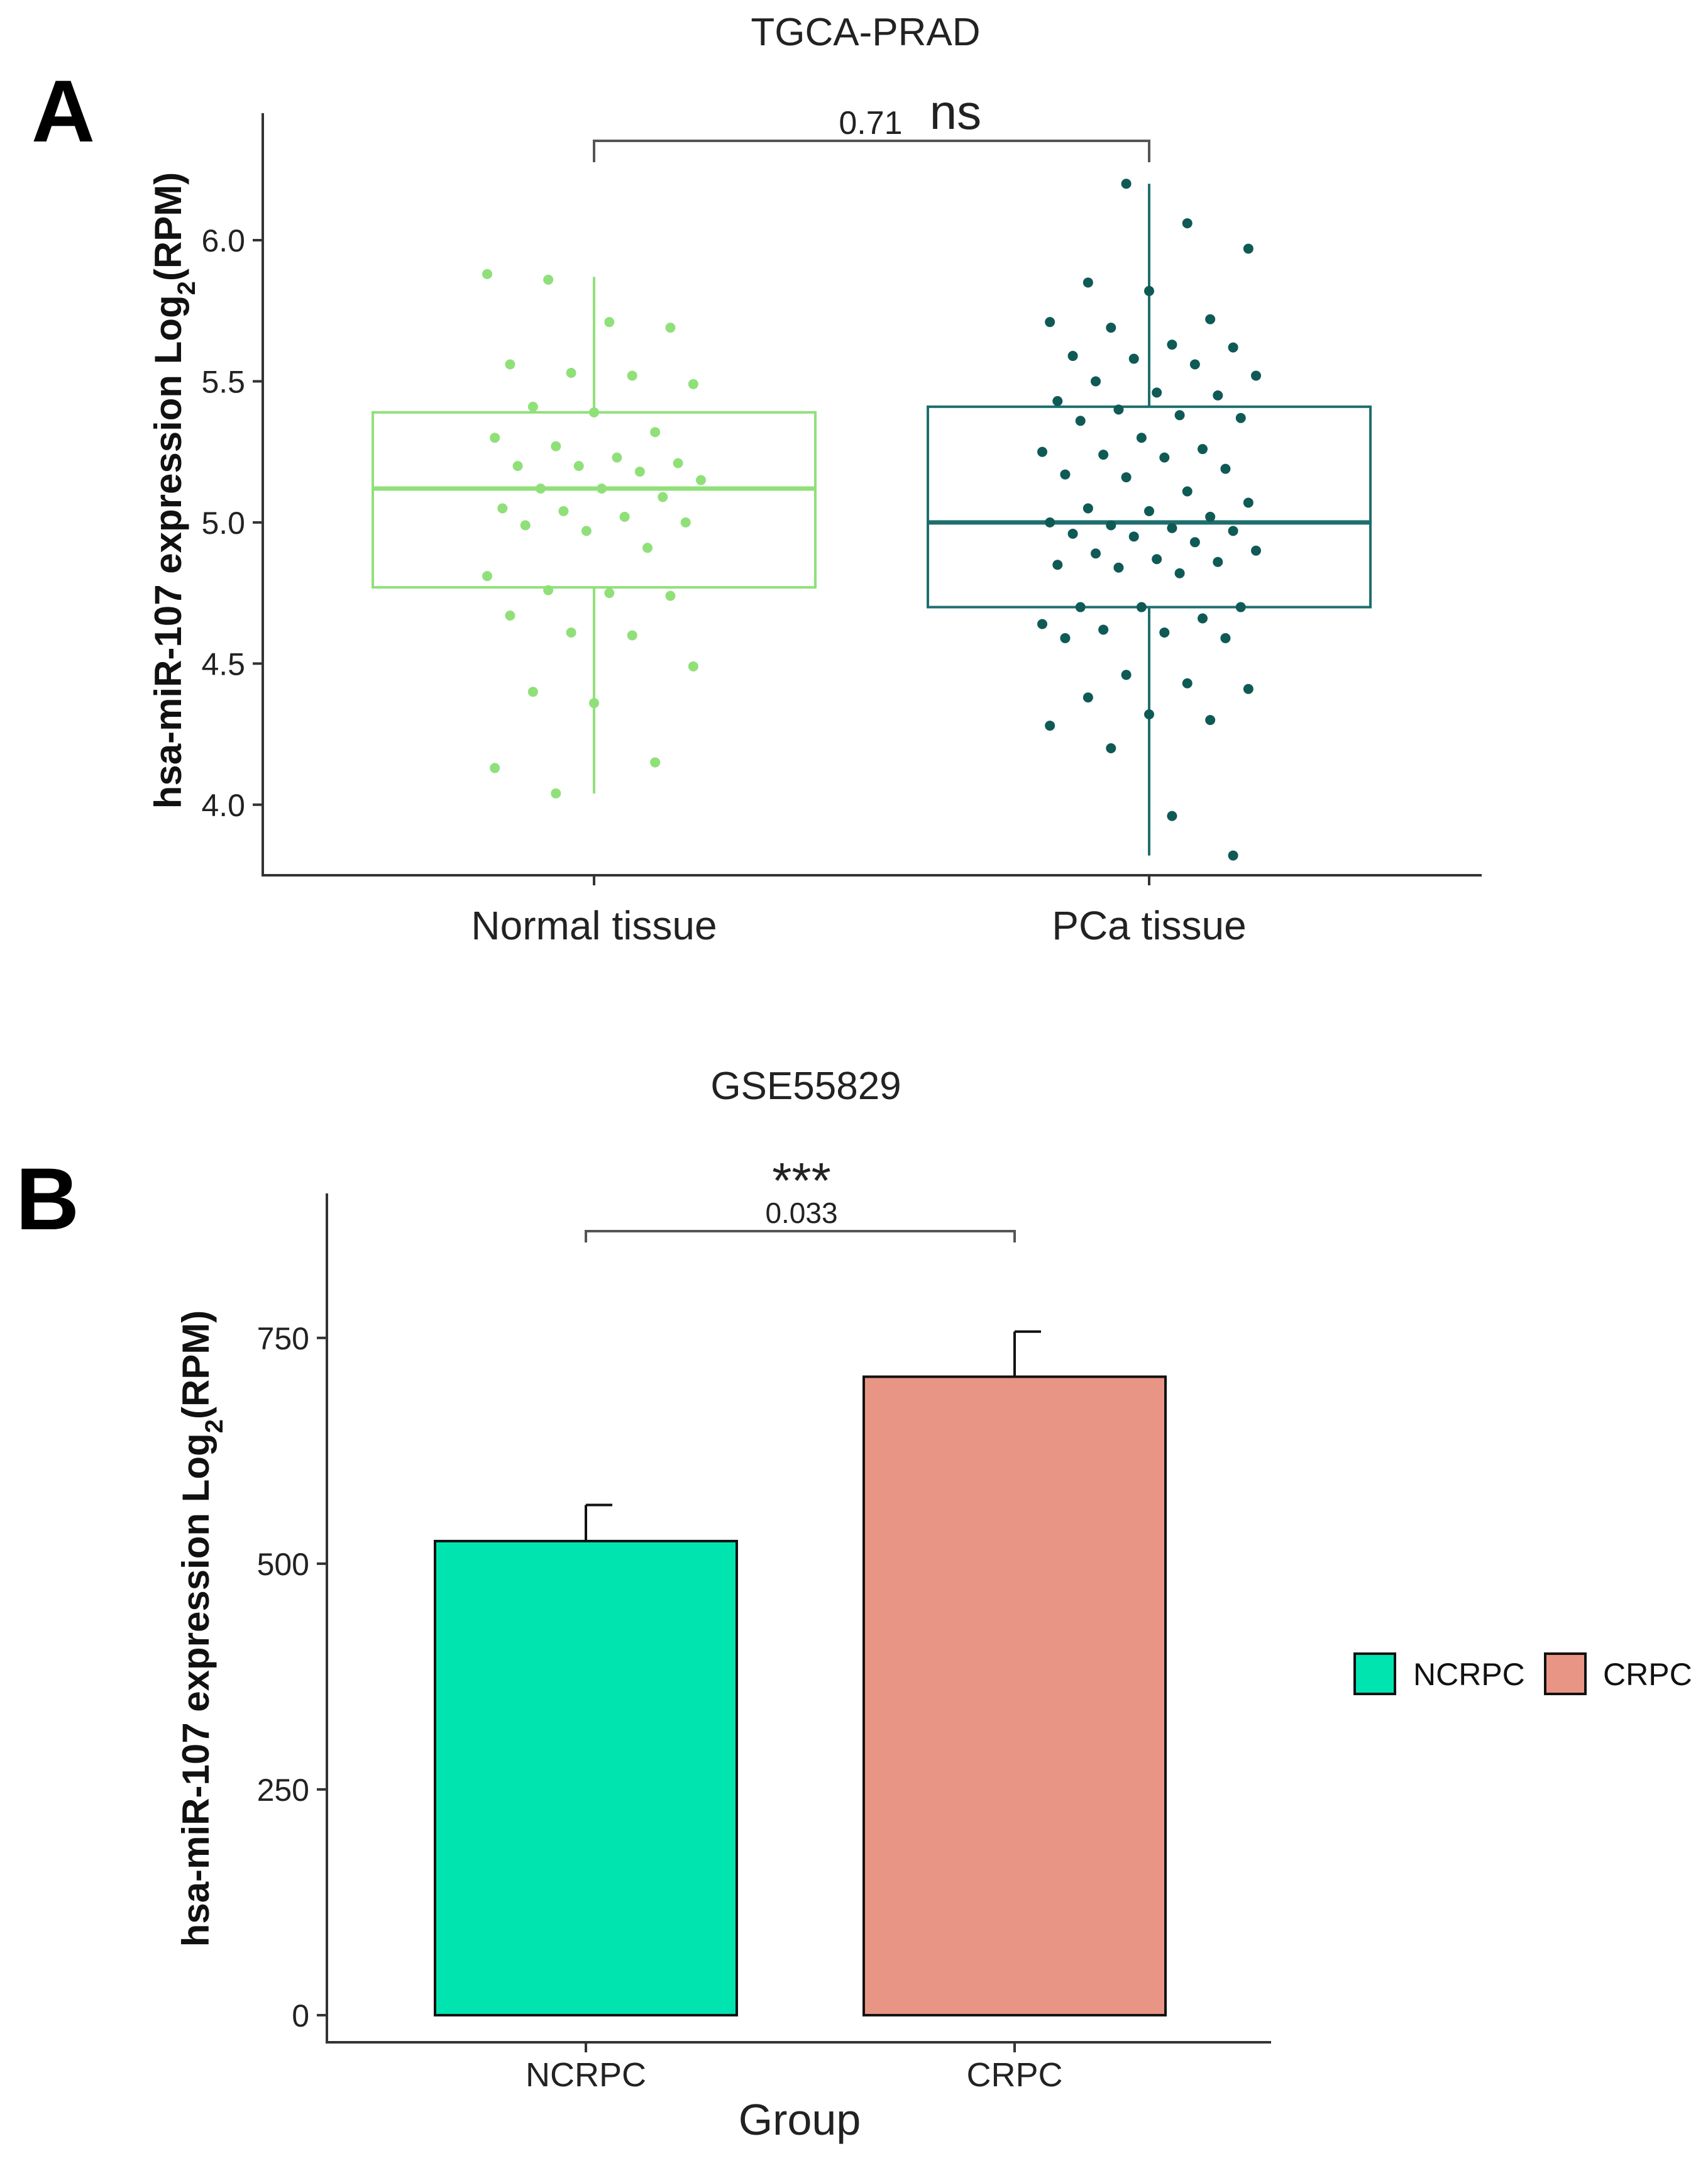  What do you see at coordinates (63, 111) in the screenshot?
I see `panel-a-letter: A` at bounding box center [63, 111].